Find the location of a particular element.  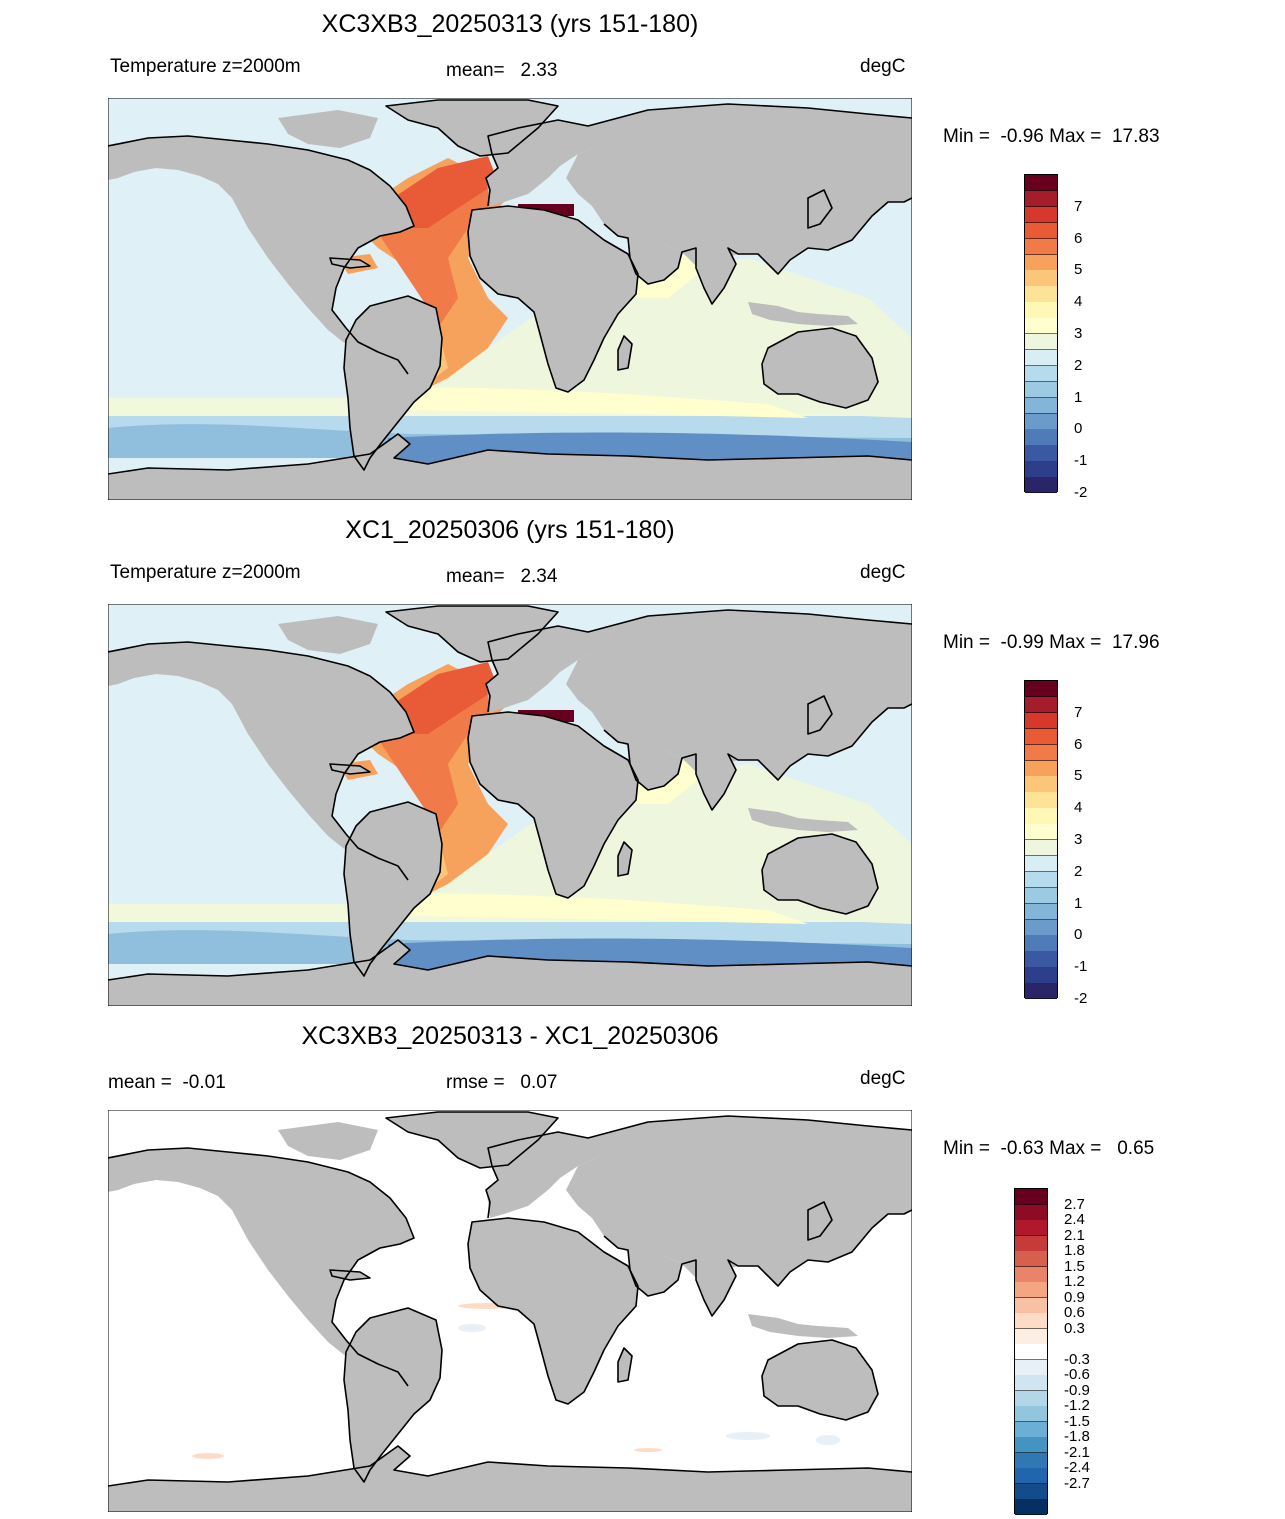

minmax-label: Min = -0.99 Max = 17.96 is located at coordinates (1051, 642).